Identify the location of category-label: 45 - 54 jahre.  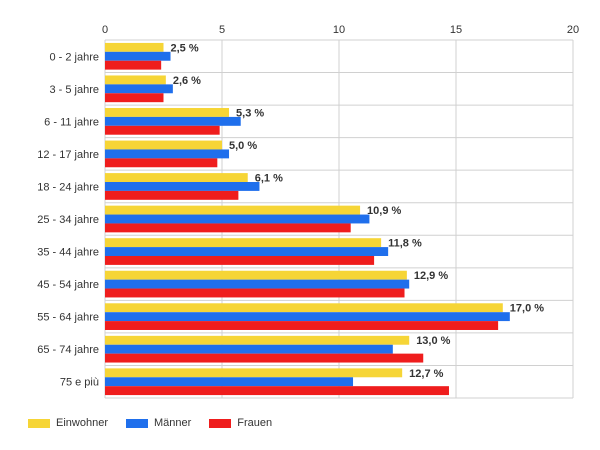
(68, 285).